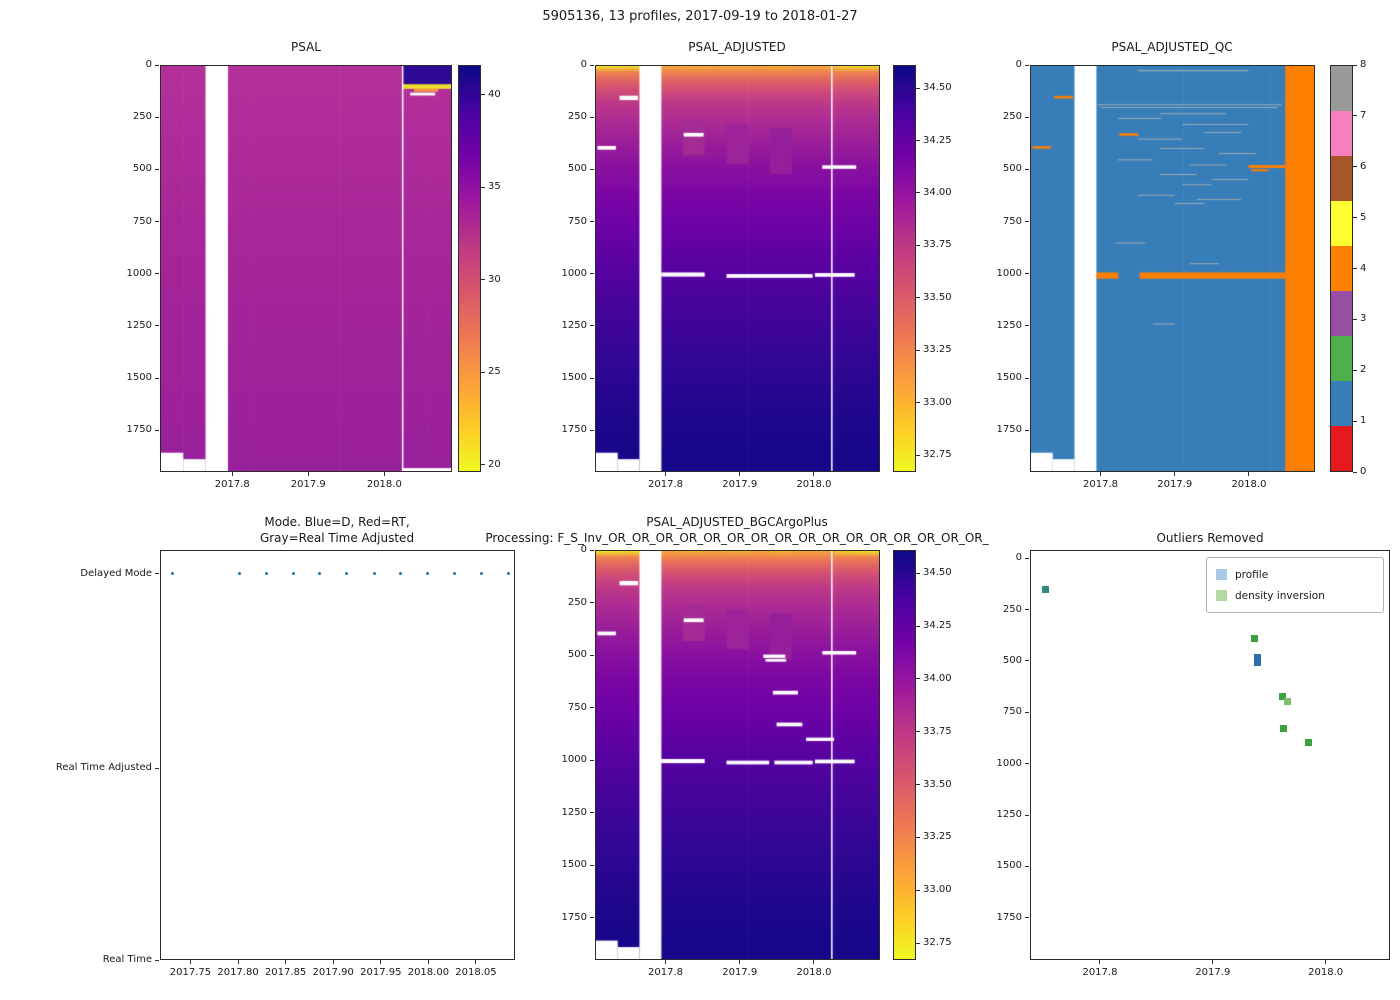 Image resolution: width=1400 pixels, height=1000 pixels. Describe the element at coordinates (1012, 609) in the screenshot. I see `y-tick-label: 250` at that location.